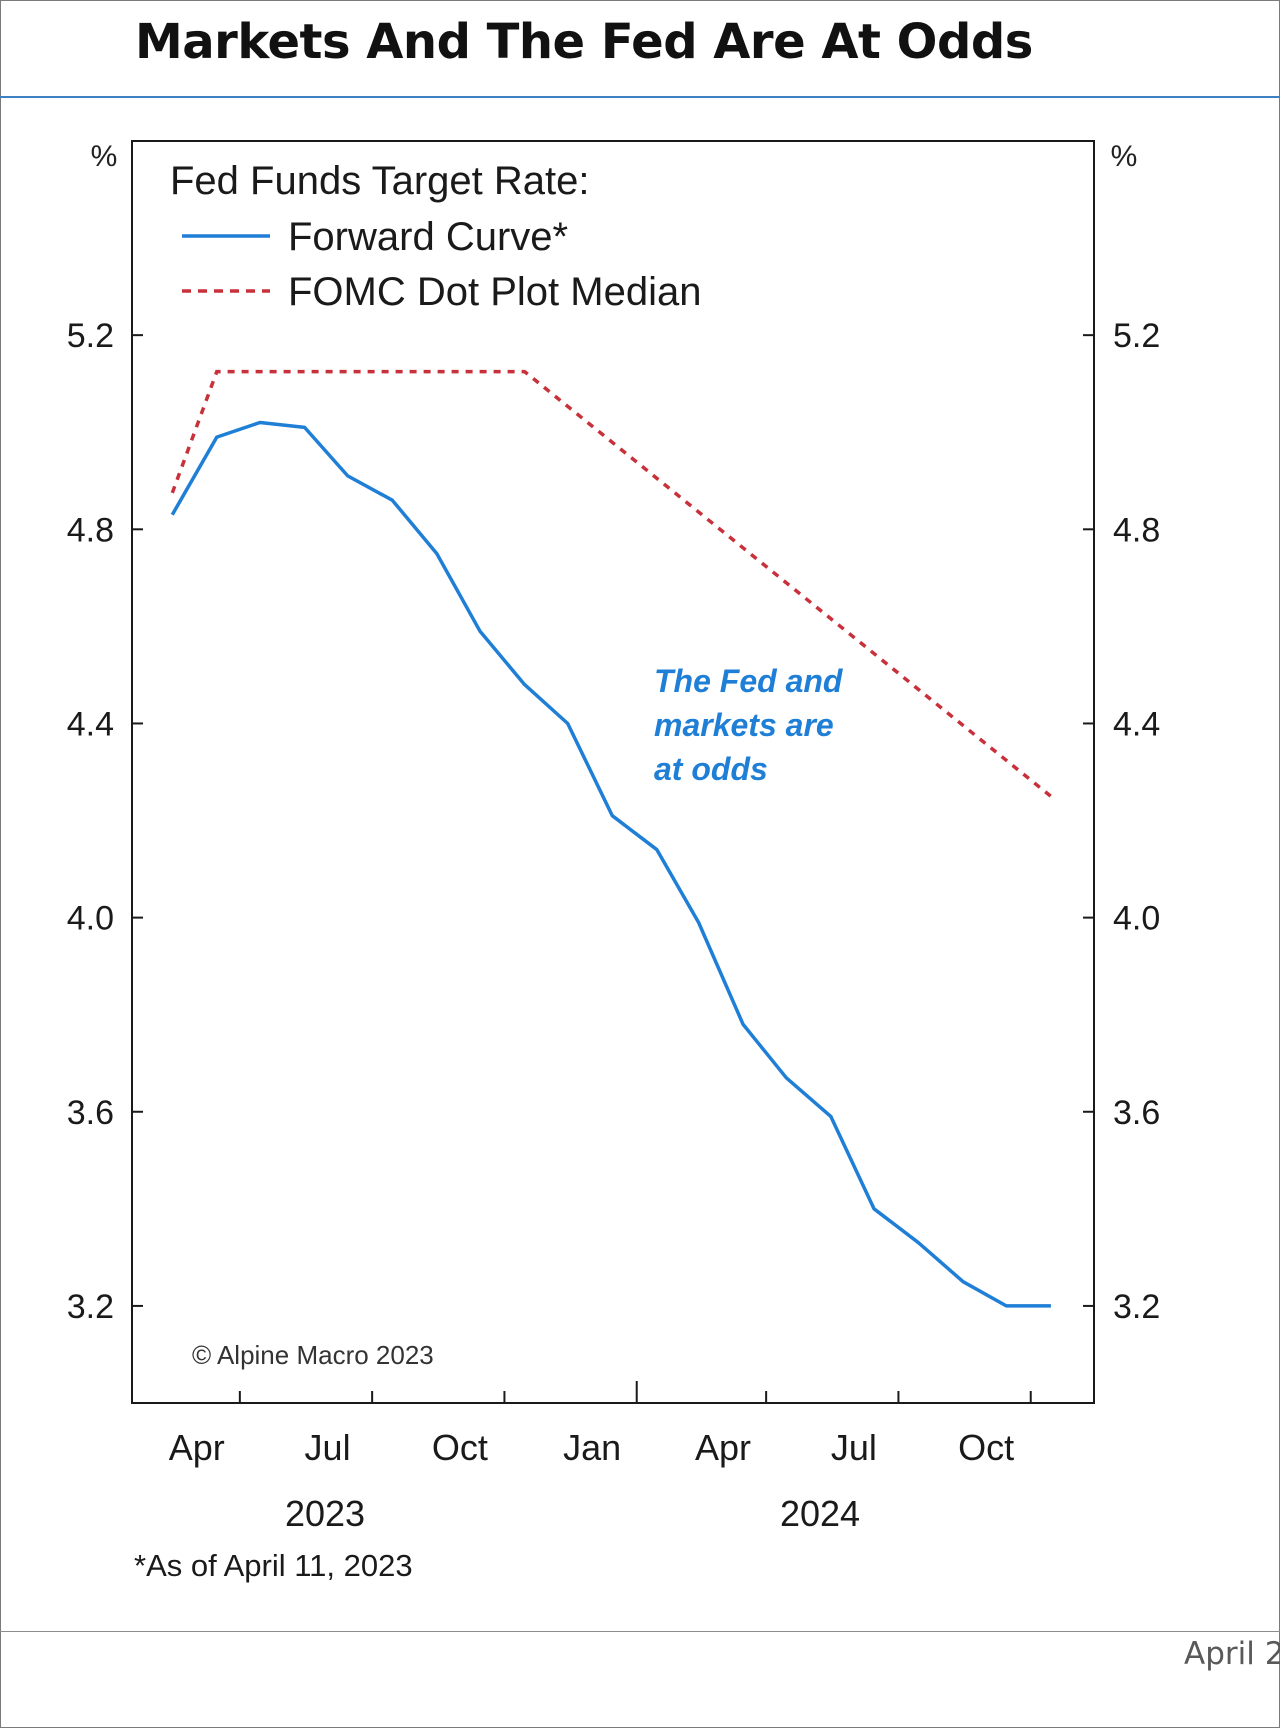  I want to click on x-tick-label-0: Apr, so click(197, 1447).